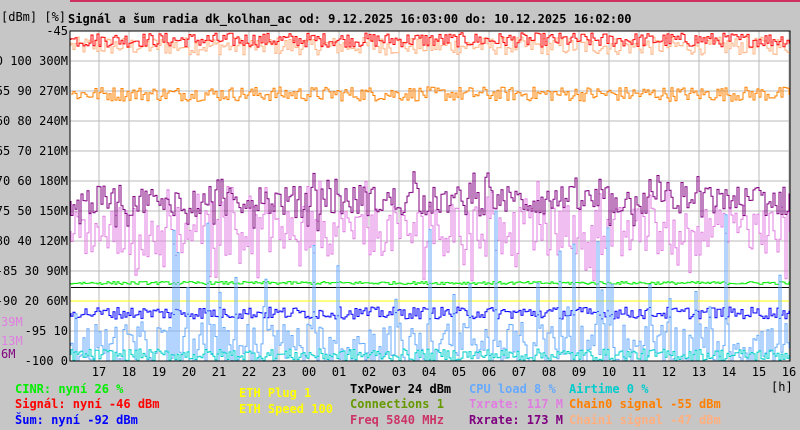 This screenshot has width=800, height=430. What do you see at coordinates (519, 372) in the screenshot?
I see `x-tick-label: 07` at bounding box center [519, 372].